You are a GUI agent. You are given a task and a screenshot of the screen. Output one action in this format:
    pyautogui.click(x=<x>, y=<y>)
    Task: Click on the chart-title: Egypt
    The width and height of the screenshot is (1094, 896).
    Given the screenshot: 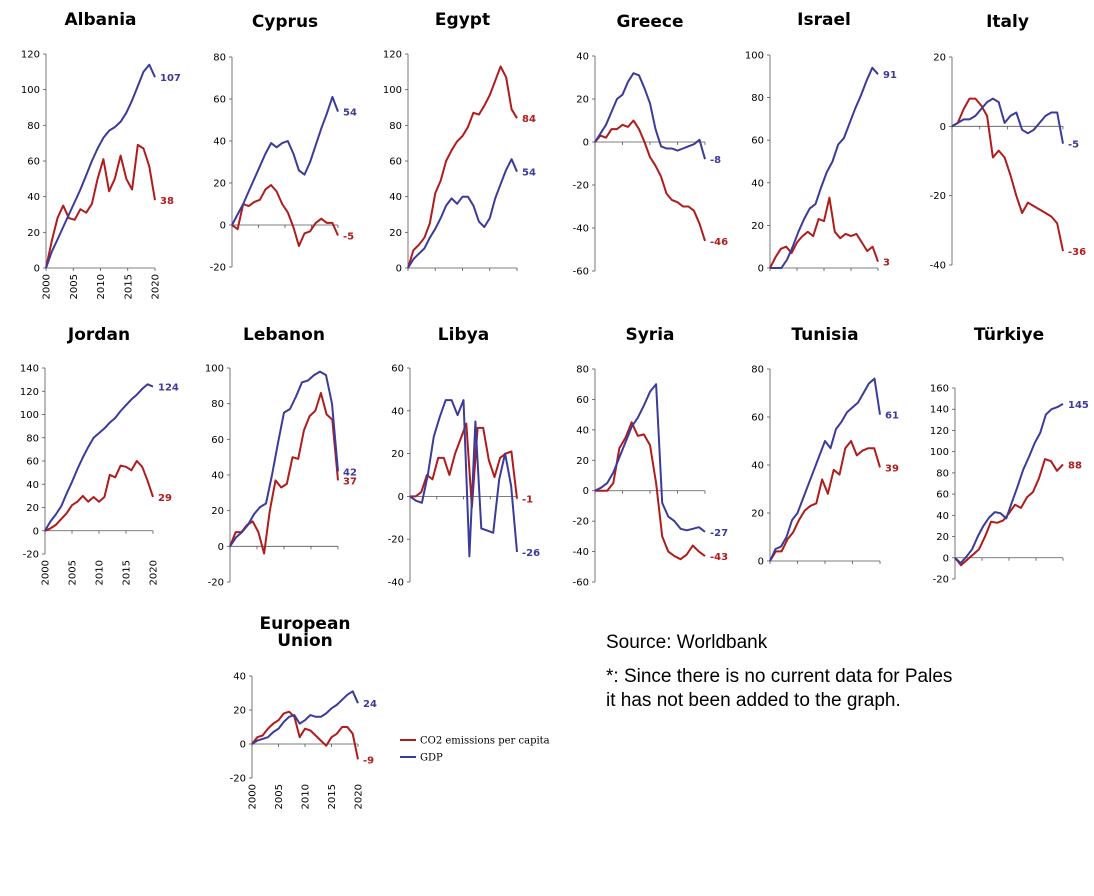 What is the action you would take?
    pyautogui.click(x=462, y=20)
    